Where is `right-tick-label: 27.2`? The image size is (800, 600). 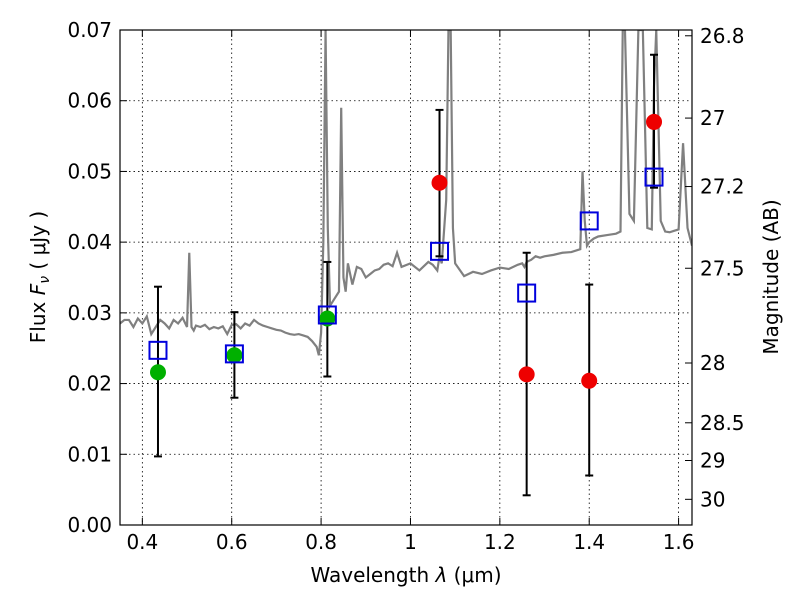
right-tick-label: 27.2 is located at coordinates (722, 187).